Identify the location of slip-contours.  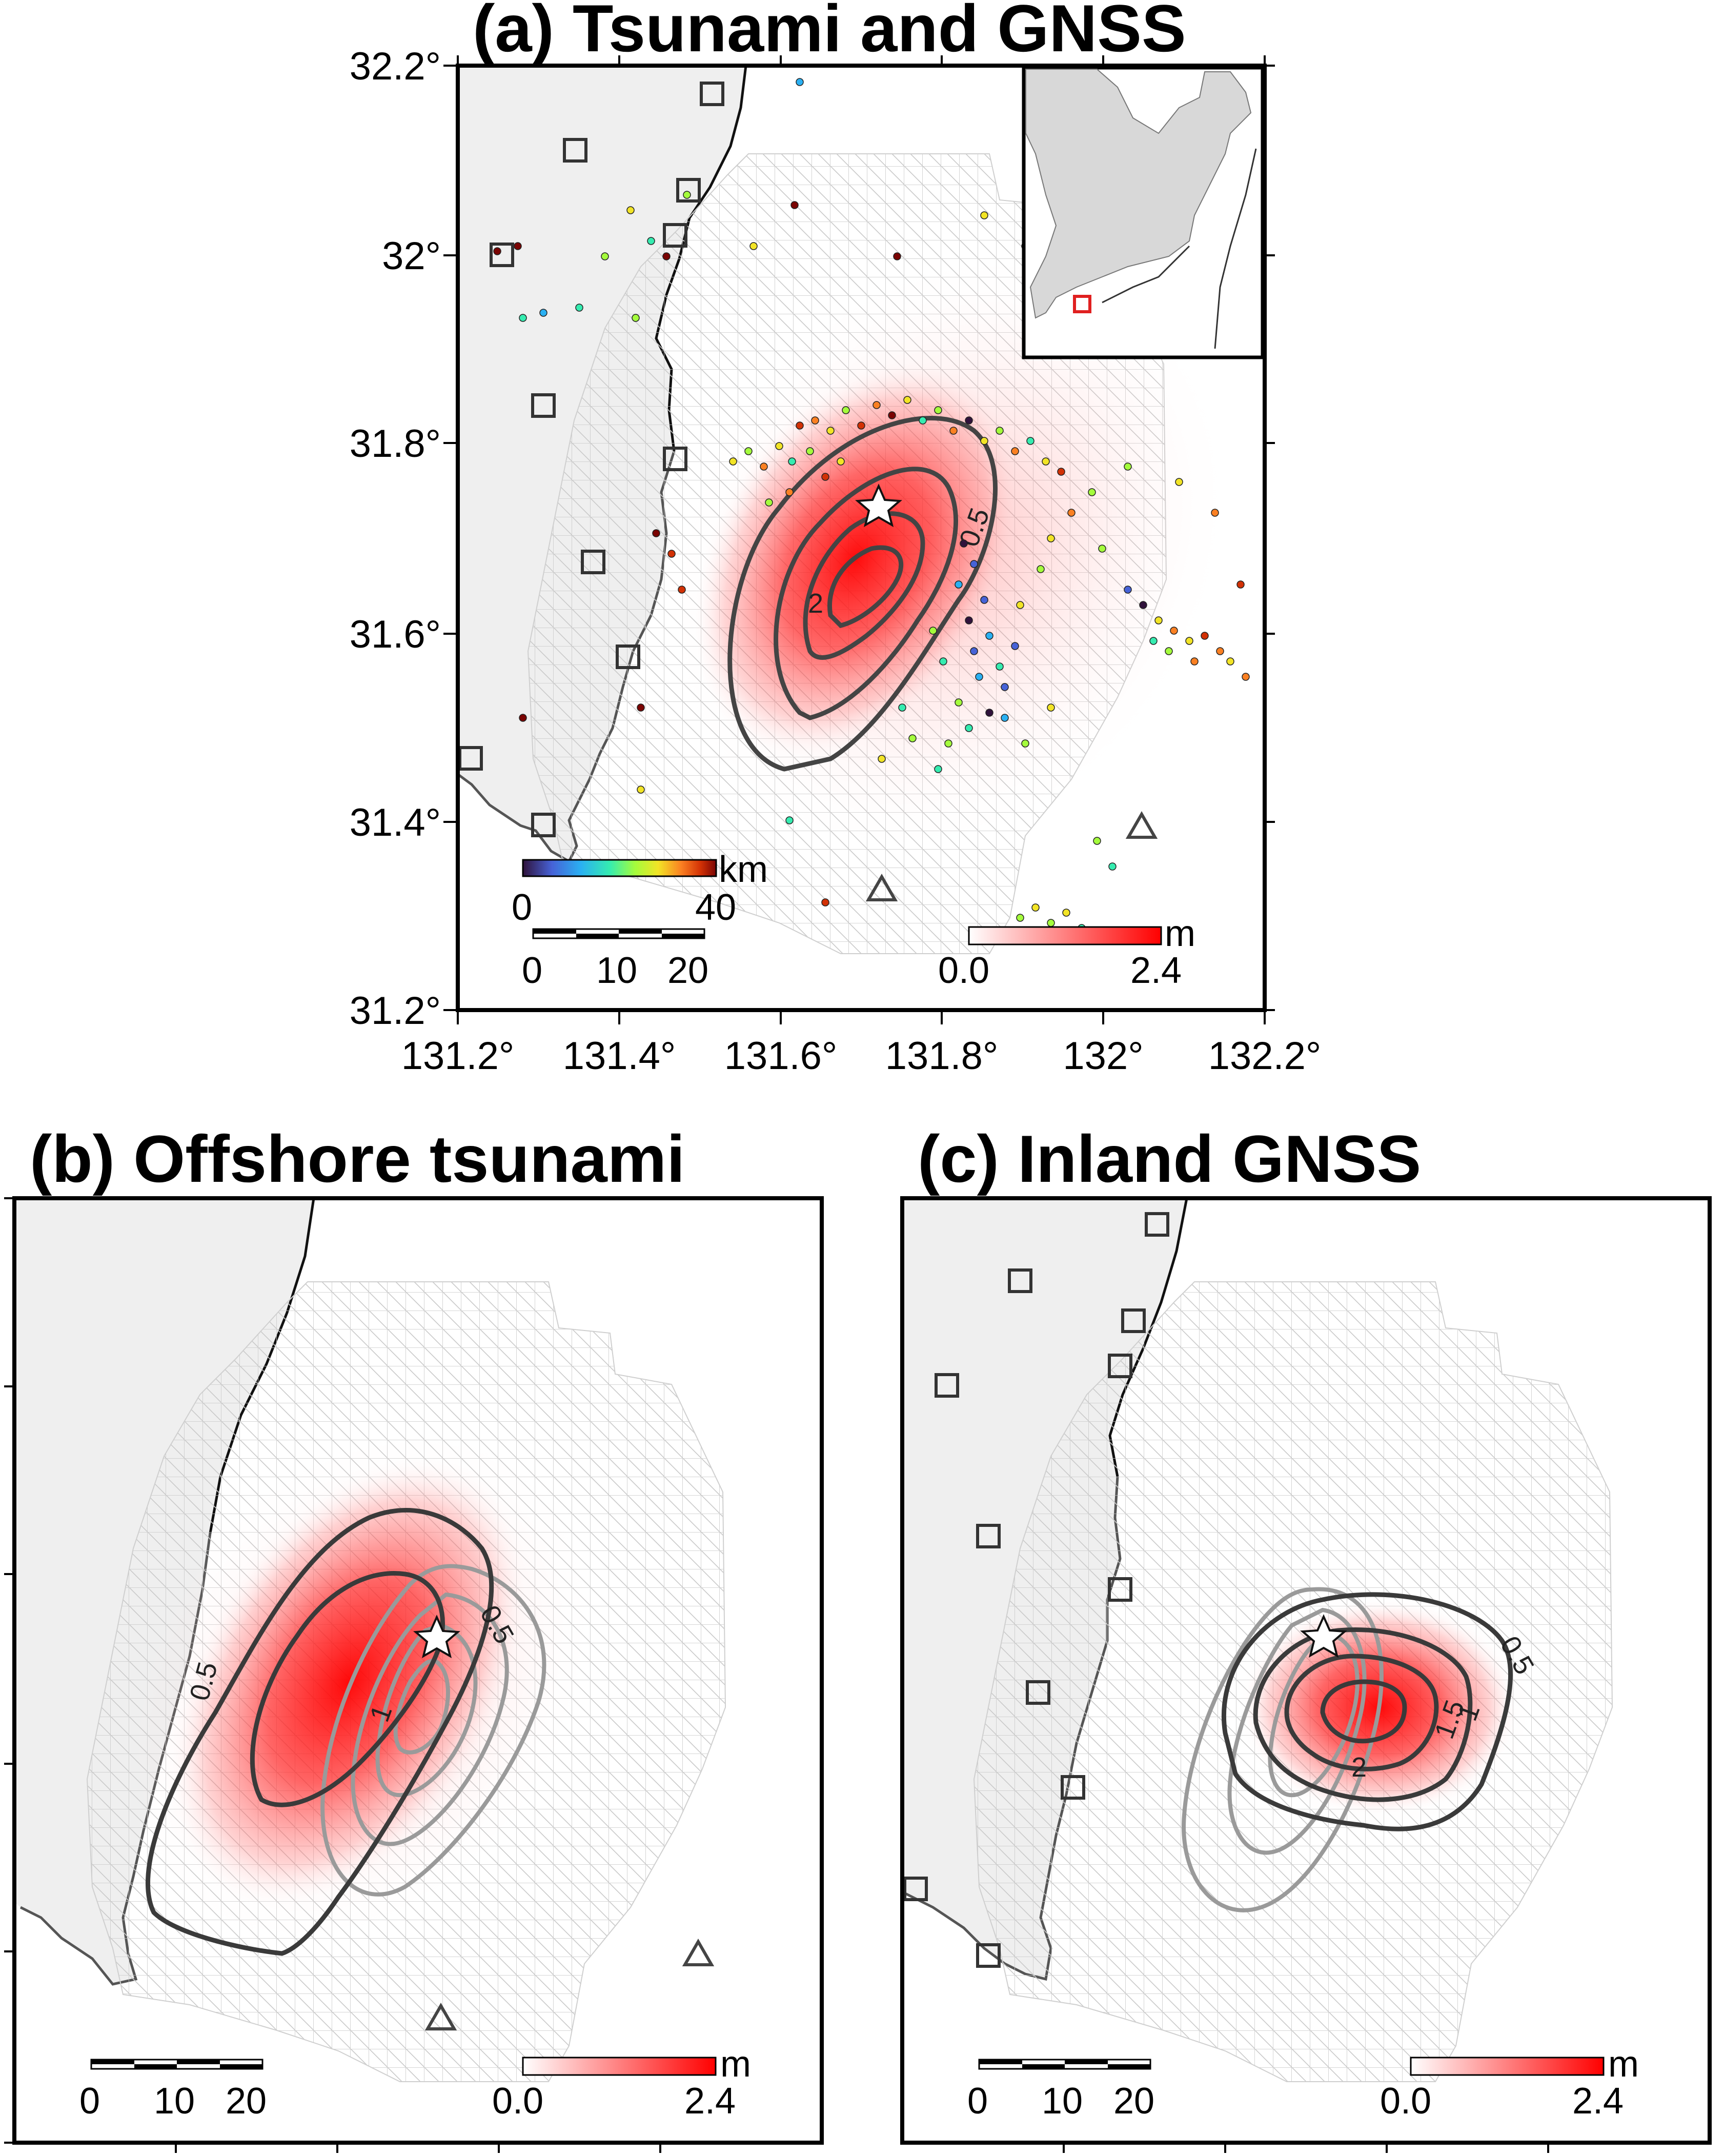
(862, 594).